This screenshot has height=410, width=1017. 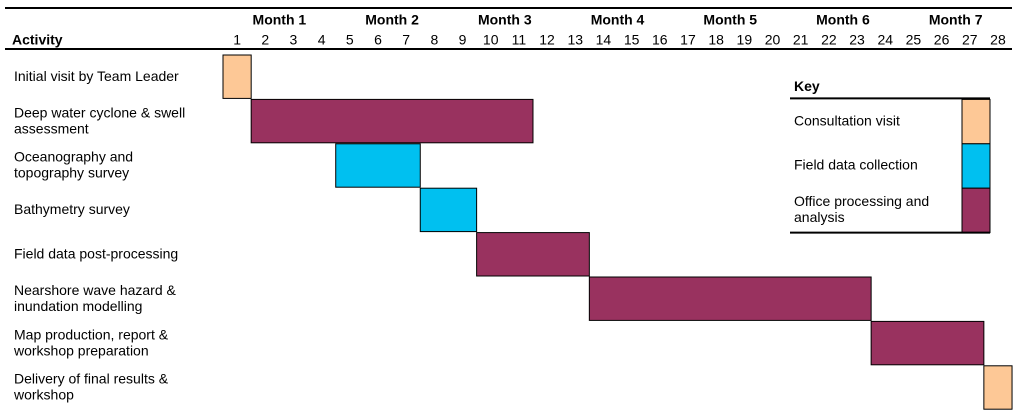 I want to click on week-label: 11, so click(x=519, y=40).